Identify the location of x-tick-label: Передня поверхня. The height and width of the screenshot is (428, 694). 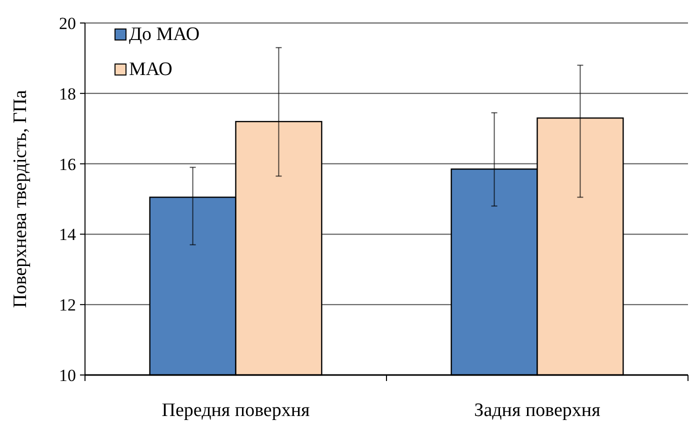
(236, 410).